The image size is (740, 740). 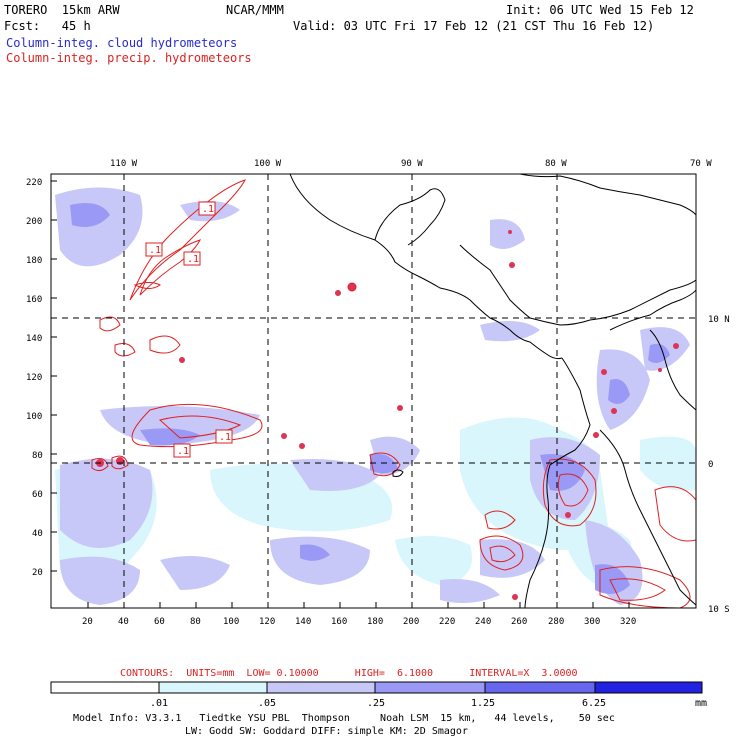 What do you see at coordinates (159, 703) in the screenshot?
I see `legend-tick: .01` at bounding box center [159, 703].